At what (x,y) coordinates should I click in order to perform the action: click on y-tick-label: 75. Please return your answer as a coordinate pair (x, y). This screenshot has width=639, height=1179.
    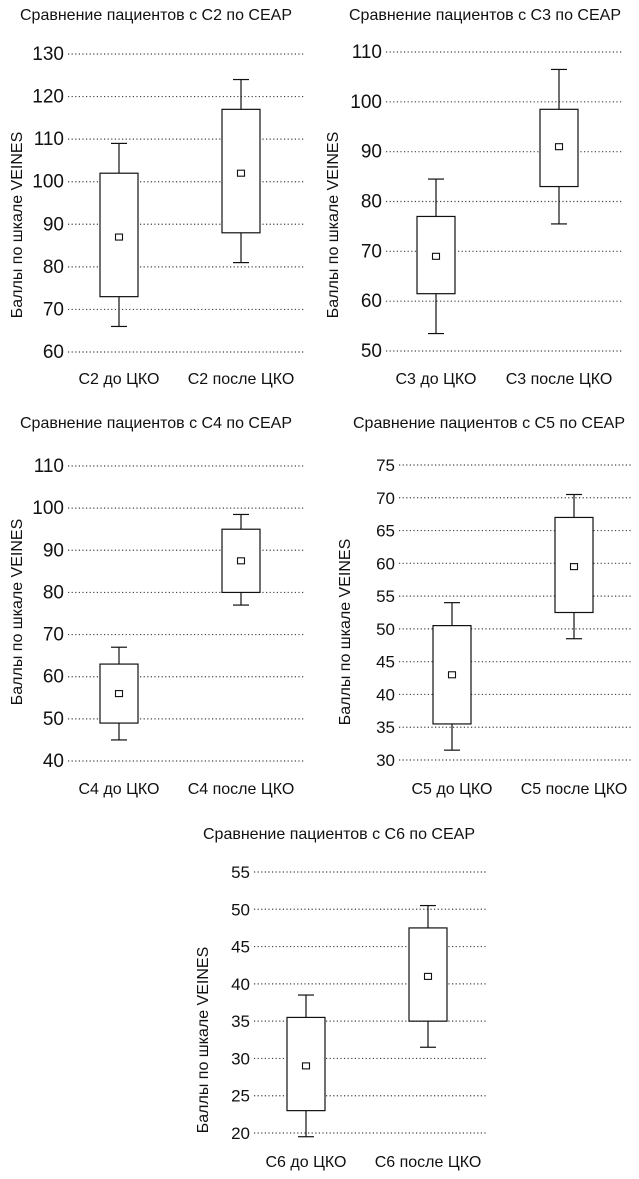
    Looking at the image, I should click on (385, 465).